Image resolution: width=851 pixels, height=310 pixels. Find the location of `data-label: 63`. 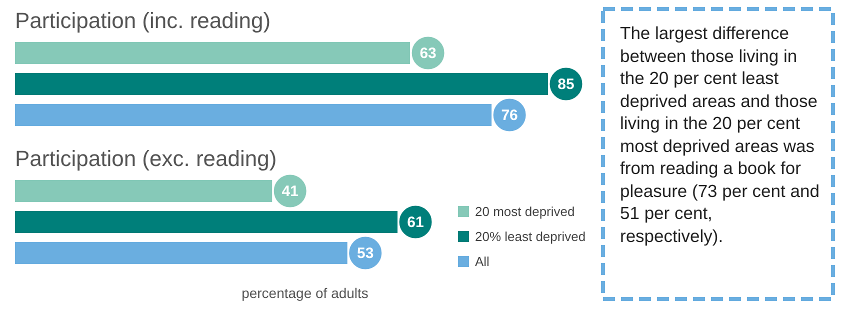

data-label: 63 is located at coordinates (428, 53).